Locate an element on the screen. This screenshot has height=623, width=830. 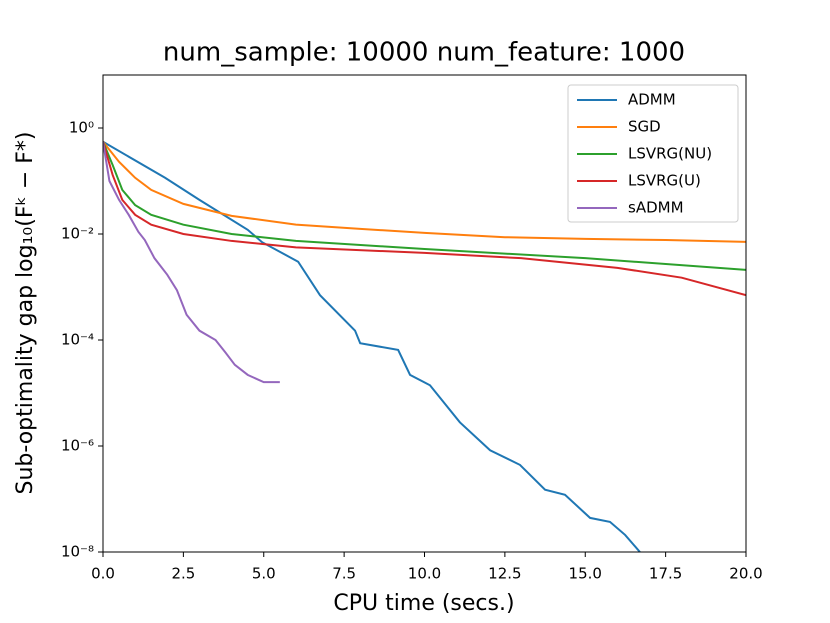
legend-box is located at coordinates (653, 153).